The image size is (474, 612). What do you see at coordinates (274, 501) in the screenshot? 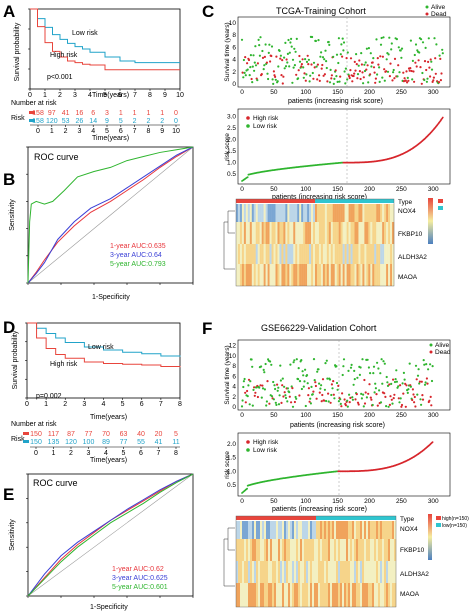
I see `f-risk-xtick: 50` at bounding box center [274, 501].